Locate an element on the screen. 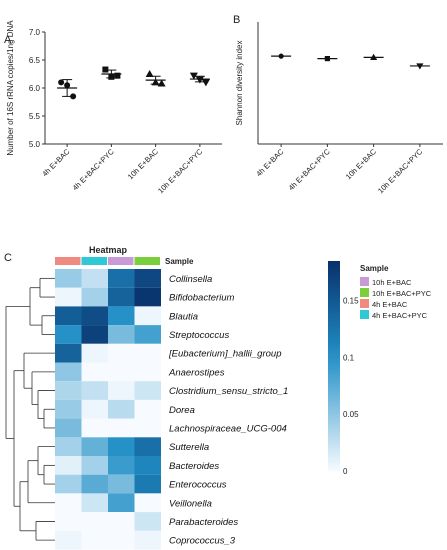 The height and width of the screenshot is (550, 447). scale-tick-label: 0.1 is located at coordinates (349, 357).